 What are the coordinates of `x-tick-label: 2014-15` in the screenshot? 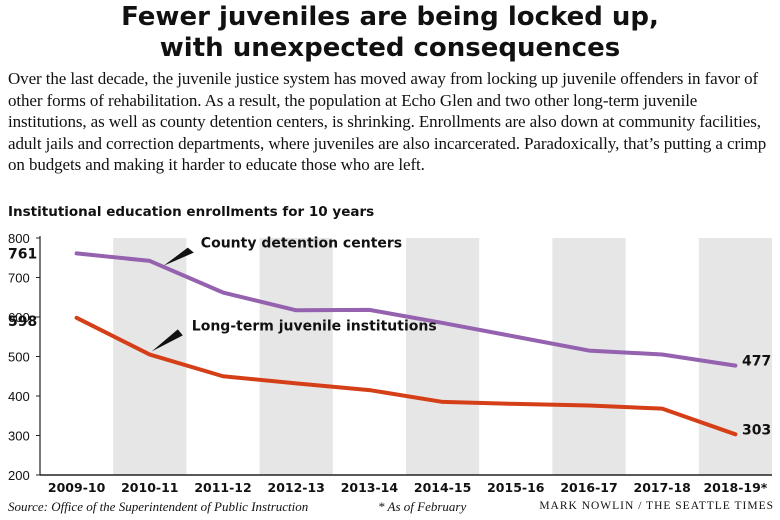 It's located at (442, 487).